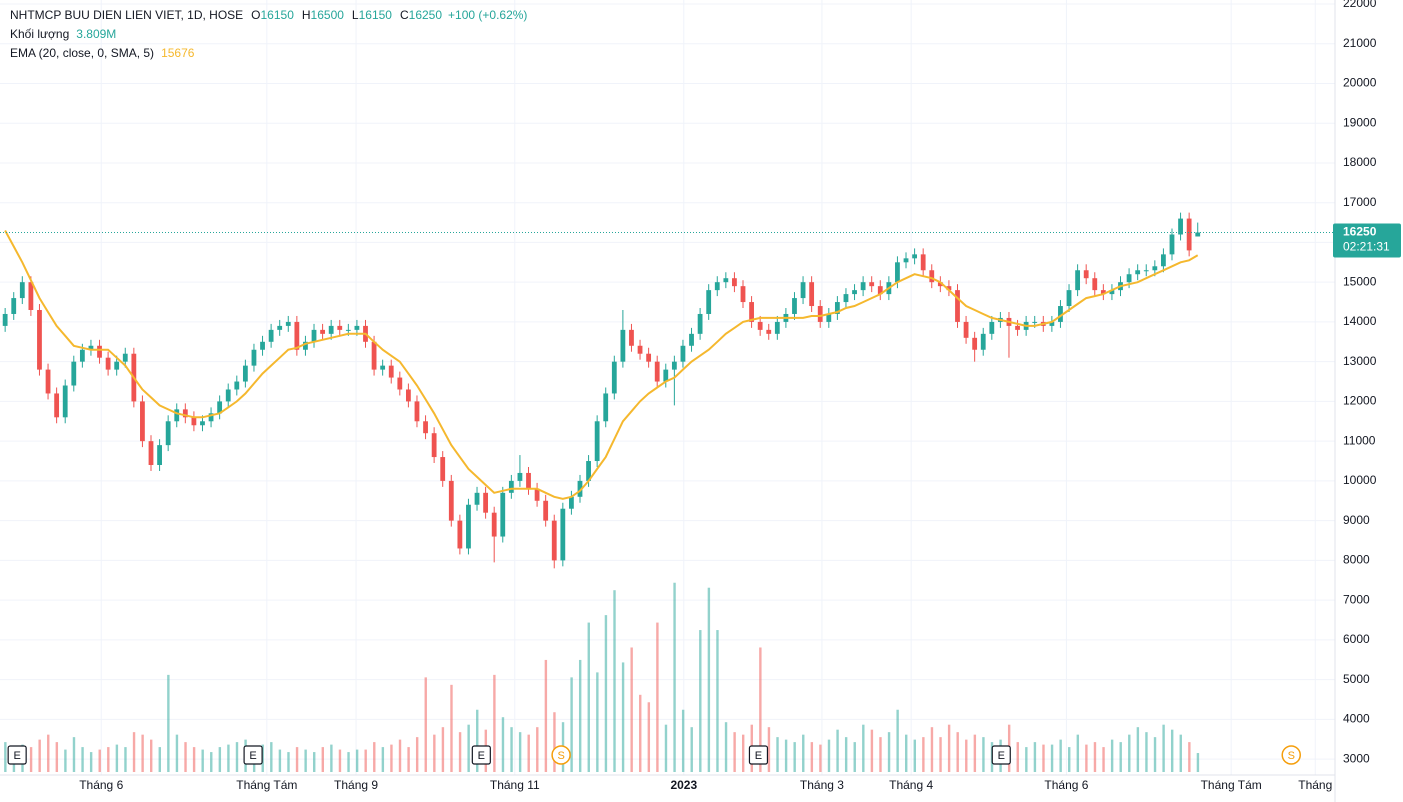 This screenshot has width=1403, height=802. What do you see at coordinates (1360, 122) in the screenshot?
I see `y-tick-label: 19000` at bounding box center [1360, 122].